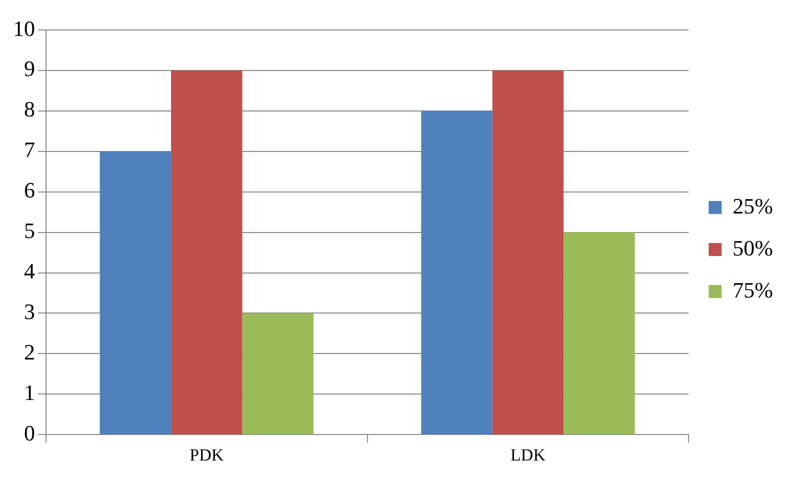 The width and height of the screenshot is (793, 479). What do you see at coordinates (29, 69) in the screenshot?
I see `y-tick-label: 9` at bounding box center [29, 69].